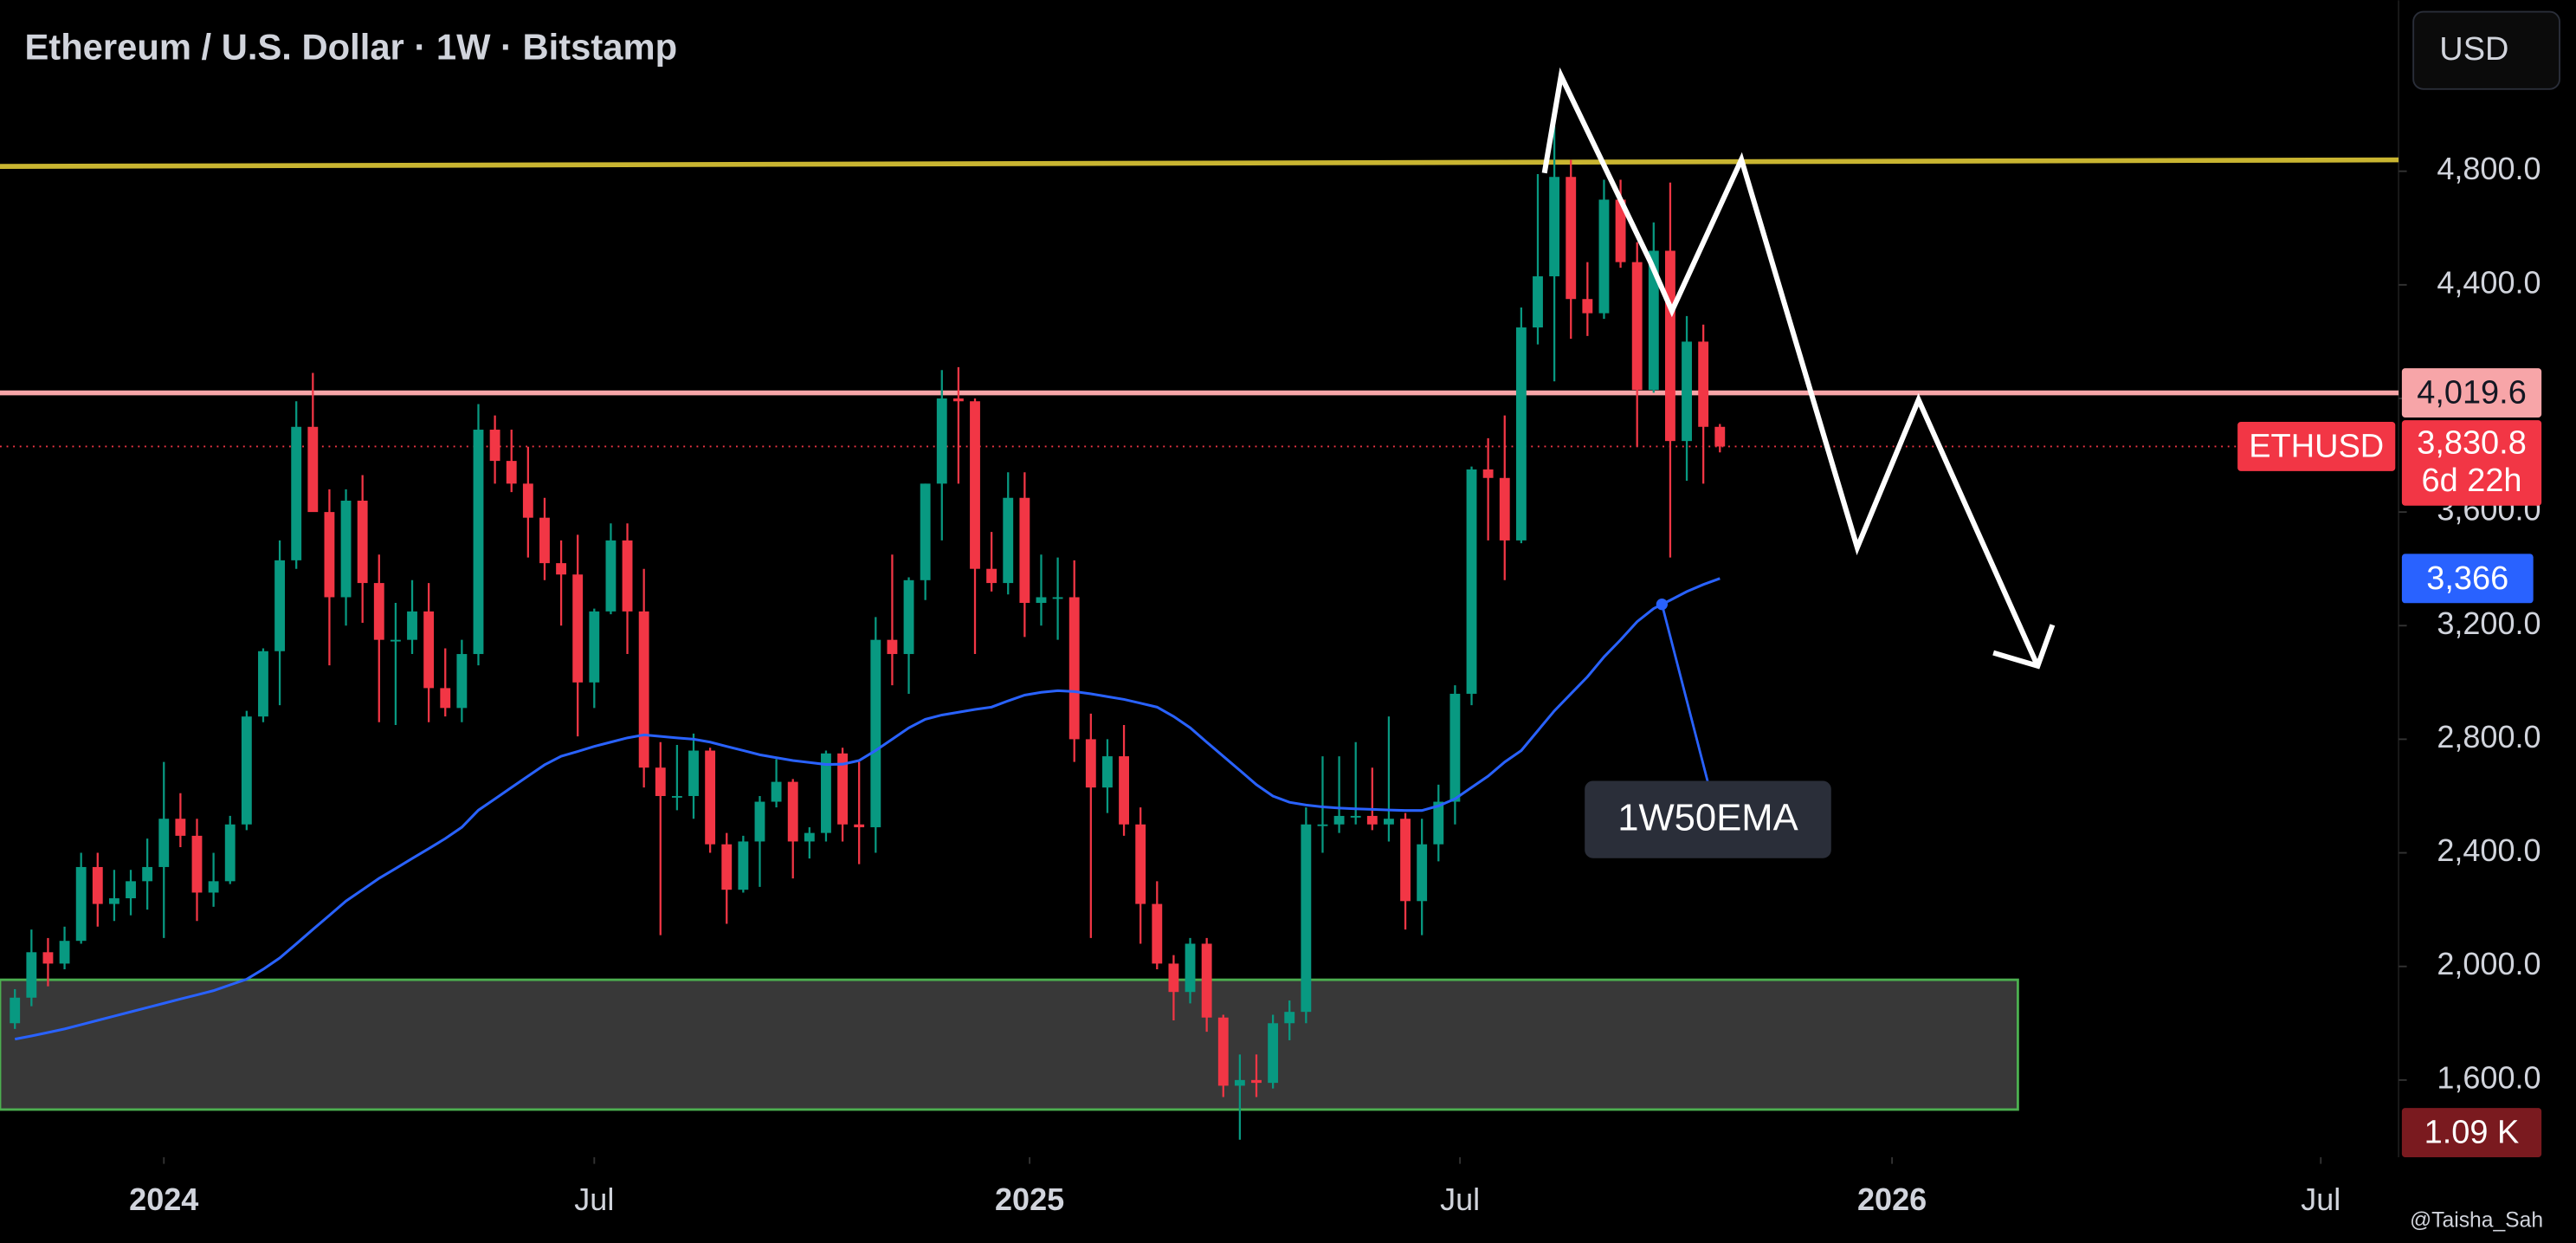  Describe the element at coordinates (1009, 1044) in the screenshot. I see `support-zone` at that location.